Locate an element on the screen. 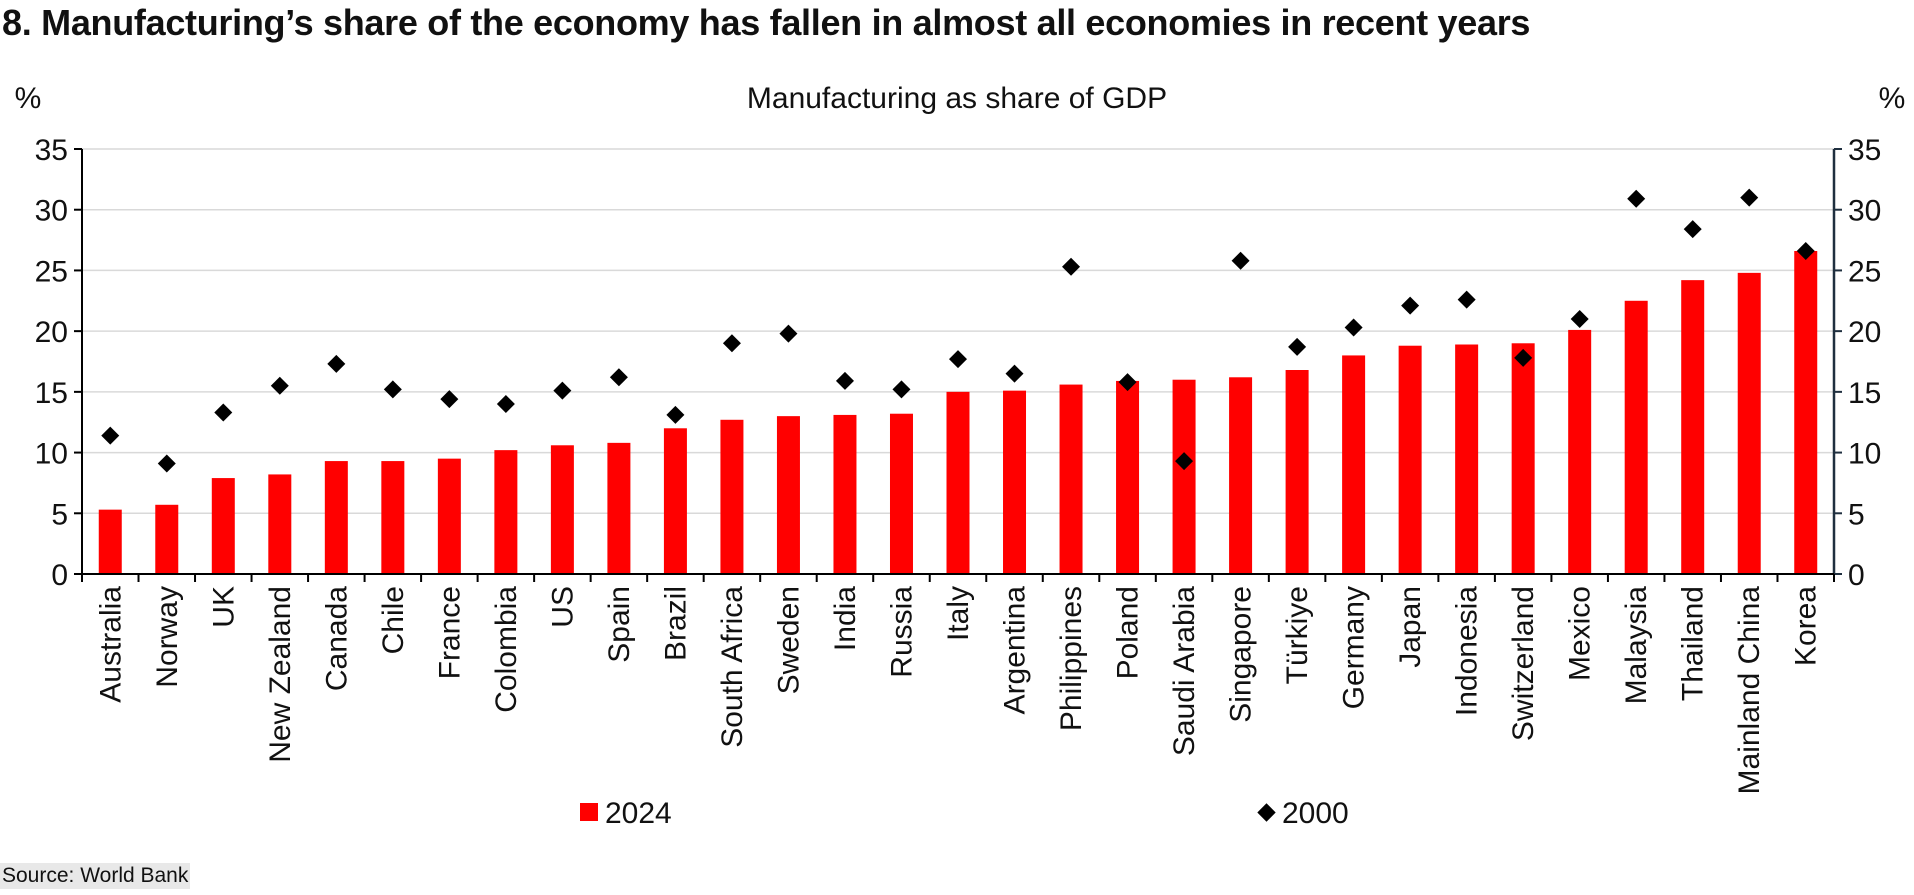  x-category-label: Canada is located at coordinates (336, 638).